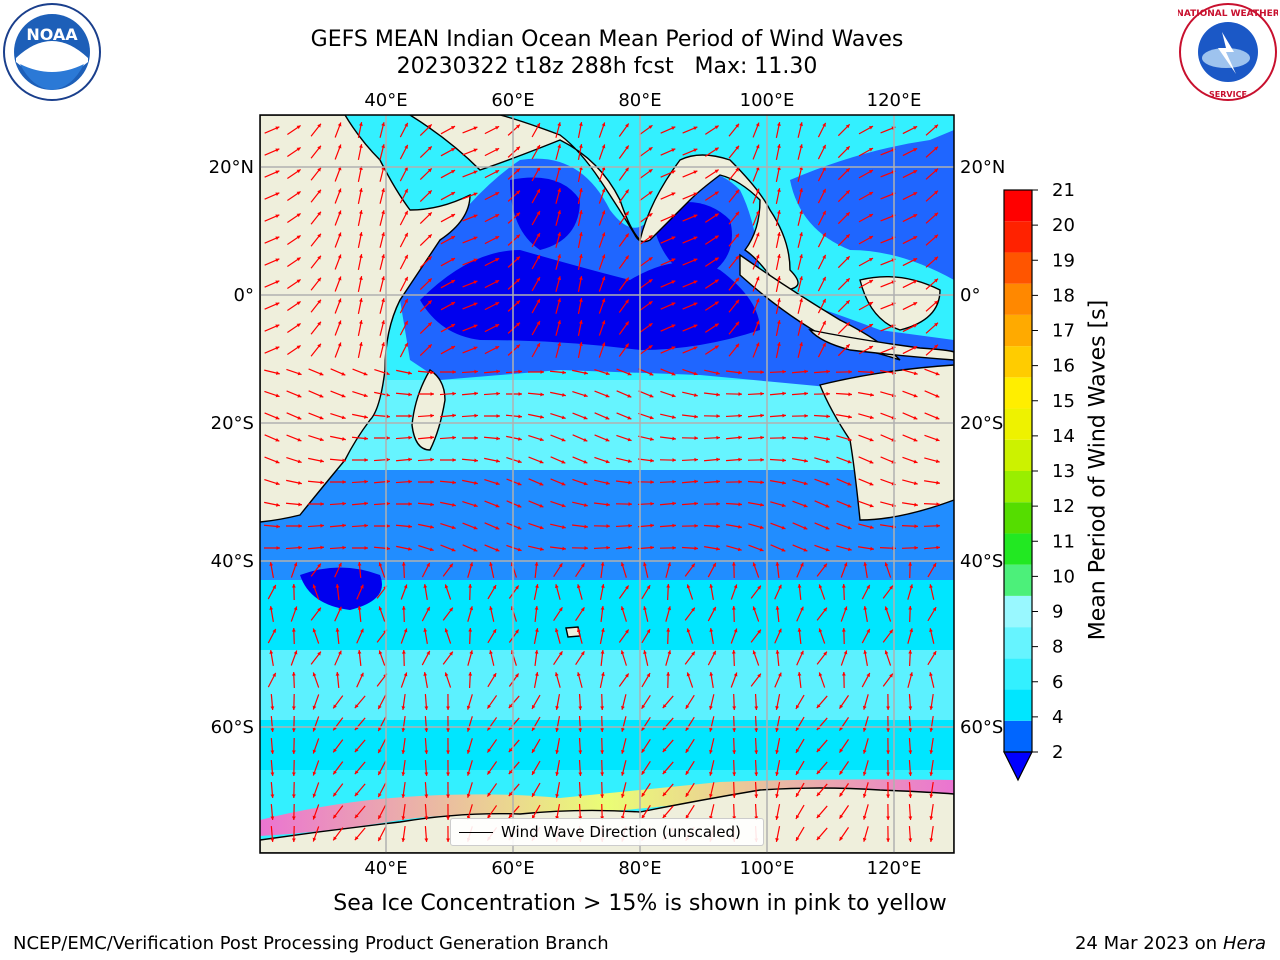 Image resolution: width=1280 pixels, height=960 pixels. Describe the element at coordinates (1170, 943) in the screenshot. I see `date-stamp: 24 Mar 2023 on Hera` at that location.